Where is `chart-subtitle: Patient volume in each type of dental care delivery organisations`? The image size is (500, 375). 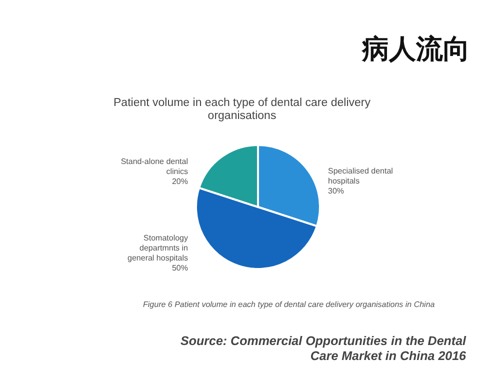 chart-subtitle: Patient volume in each type of dental care delivery organisations is located at coordinates (242, 109).